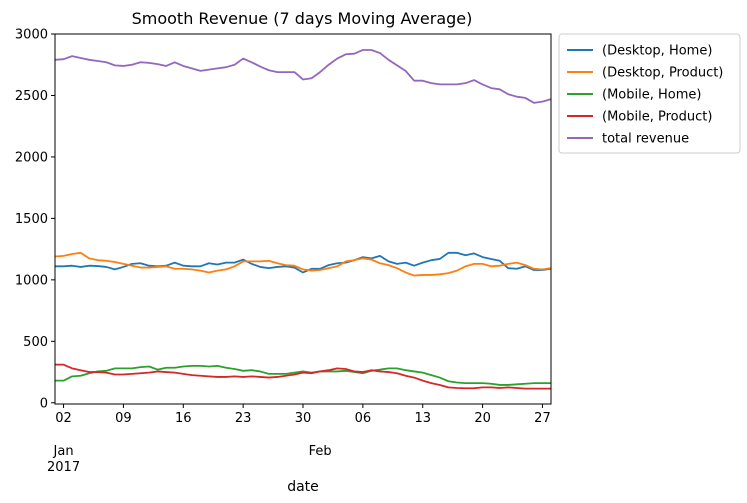 The width and height of the screenshot is (747, 503). What do you see at coordinates (31, 280) in the screenshot?
I see `y-tick-label: 1000` at bounding box center [31, 280].